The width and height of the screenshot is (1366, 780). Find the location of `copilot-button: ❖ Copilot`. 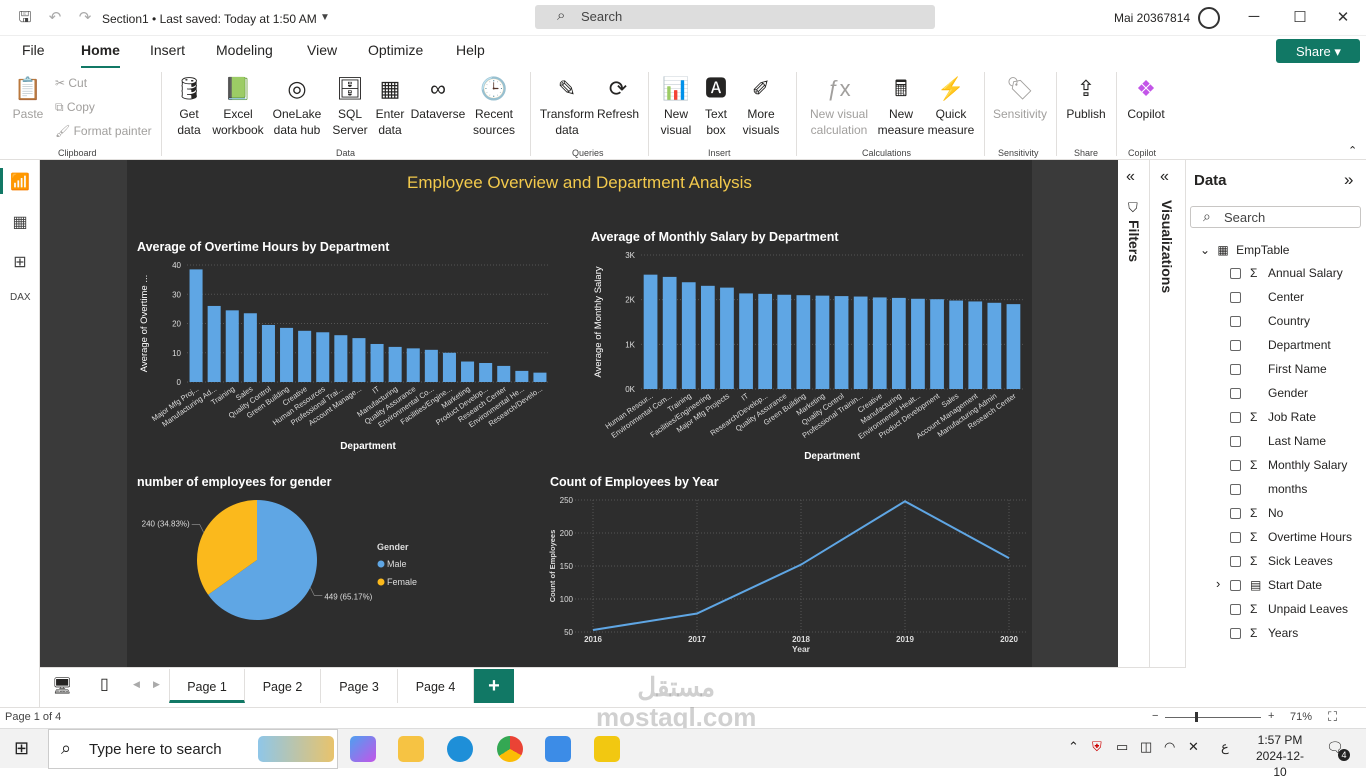

copilot-button: ❖ Copilot is located at coordinates (1146, 98).